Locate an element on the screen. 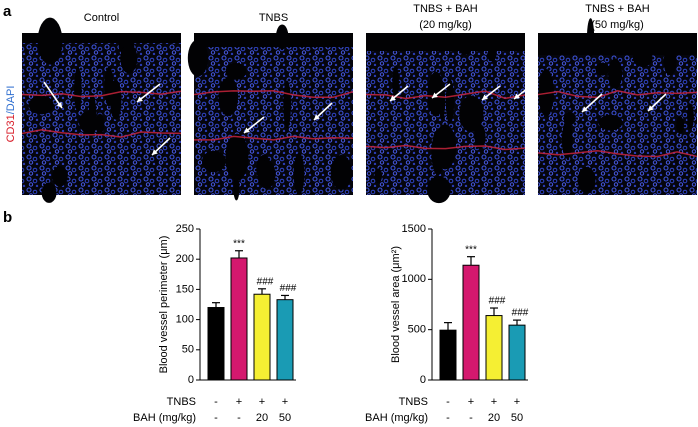 The width and height of the screenshot is (698, 427). y-tick-label: 50 is located at coordinates (188, 350).